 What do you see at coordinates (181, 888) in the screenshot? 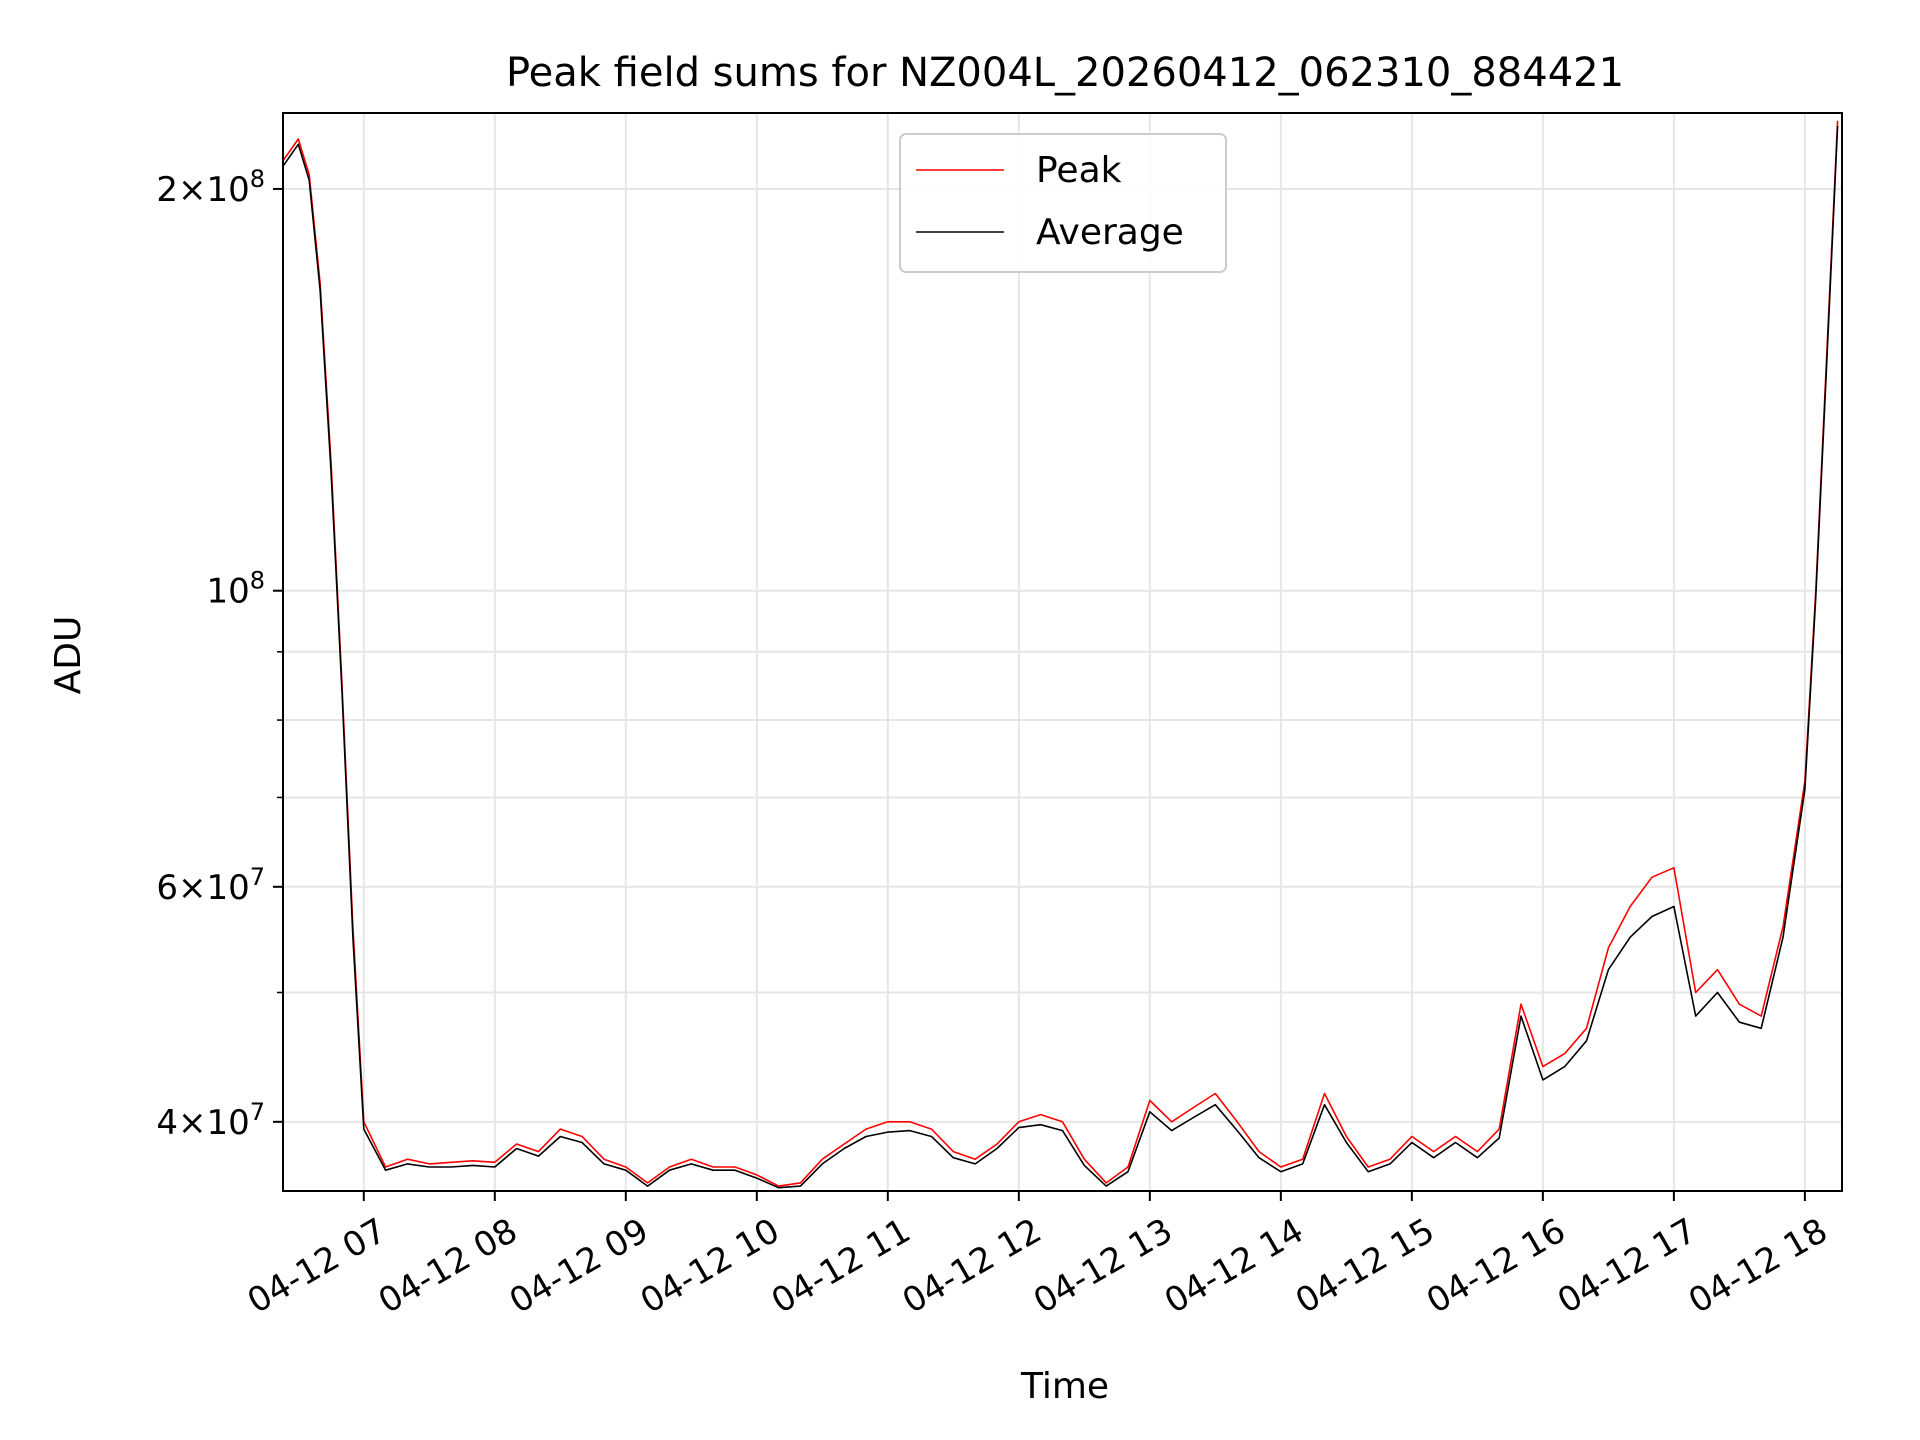
I see `y-tick-mantissa: 6×` at bounding box center [181, 888].